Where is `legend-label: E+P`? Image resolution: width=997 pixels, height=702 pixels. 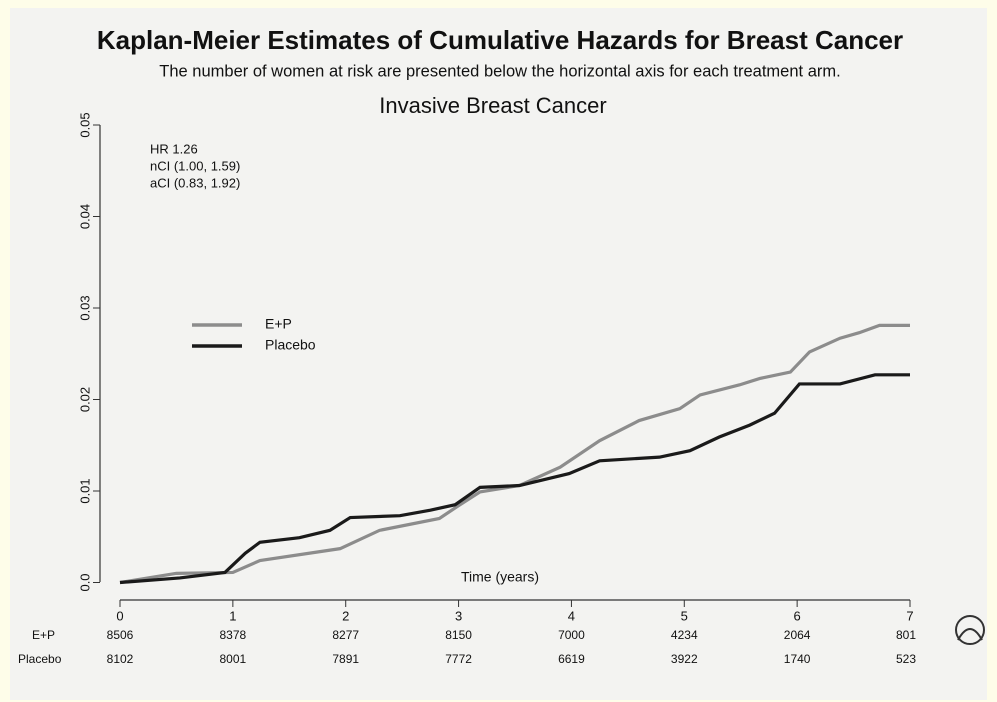 legend-label: E+P is located at coordinates (278, 324).